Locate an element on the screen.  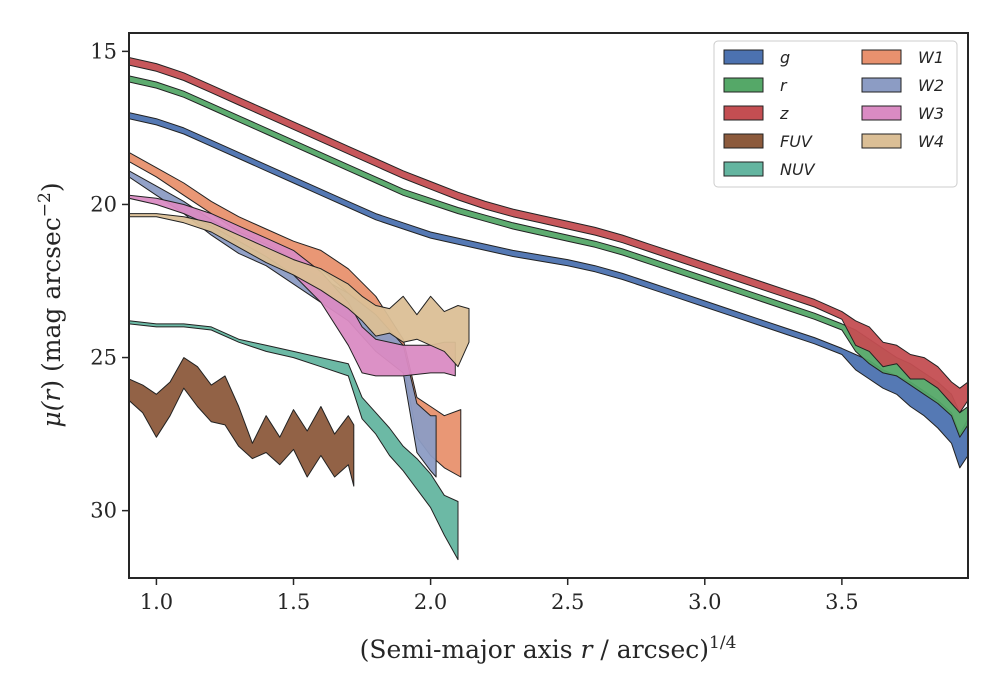
legend-swatch-w4 is located at coordinates (881, 141).